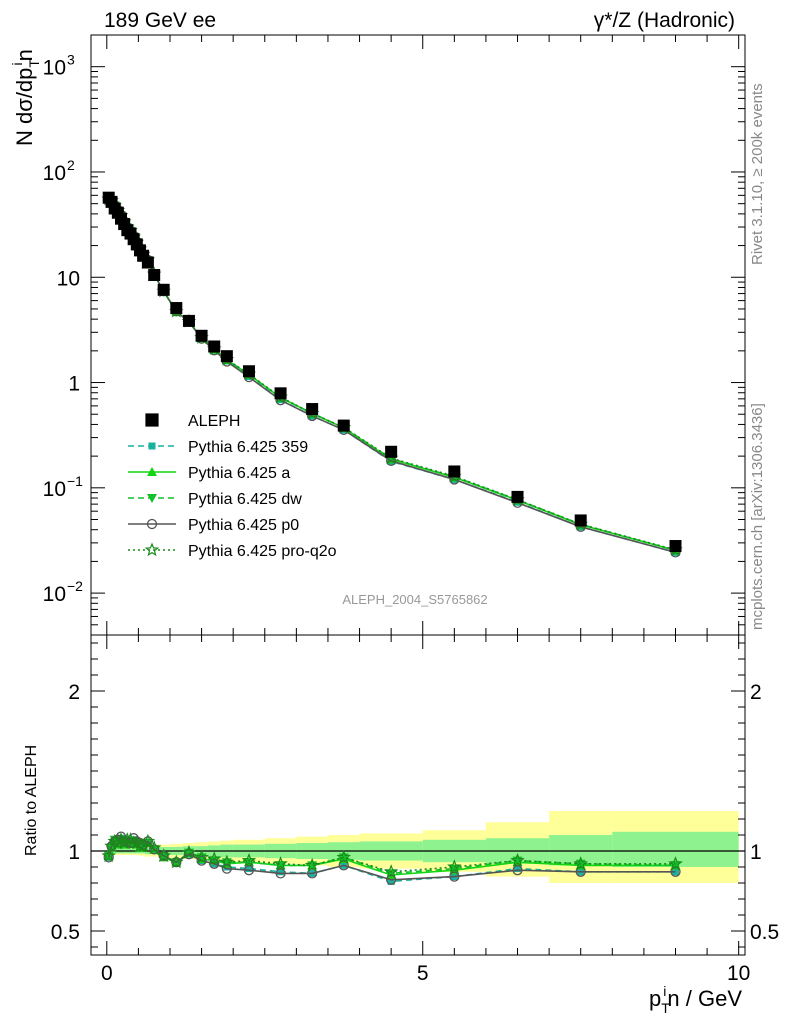 The width and height of the screenshot is (786, 1024). What do you see at coordinates (243, 525) in the screenshot?
I see `legend-label: Pythia 6.425 p0` at bounding box center [243, 525].